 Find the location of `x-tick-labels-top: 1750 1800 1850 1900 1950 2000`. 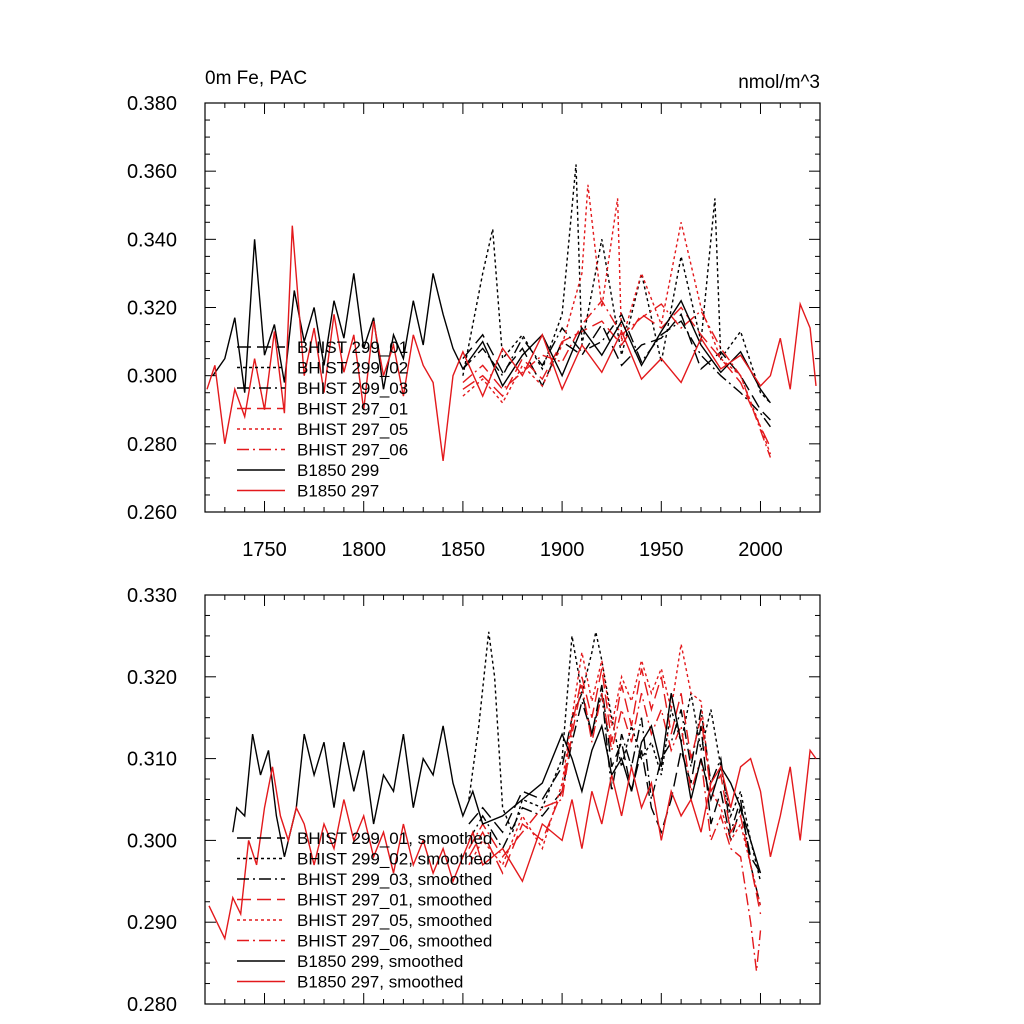

x-tick-labels-top: 1750 1800 1850 1900 1950 2000 is located at coordinates (512, 550).